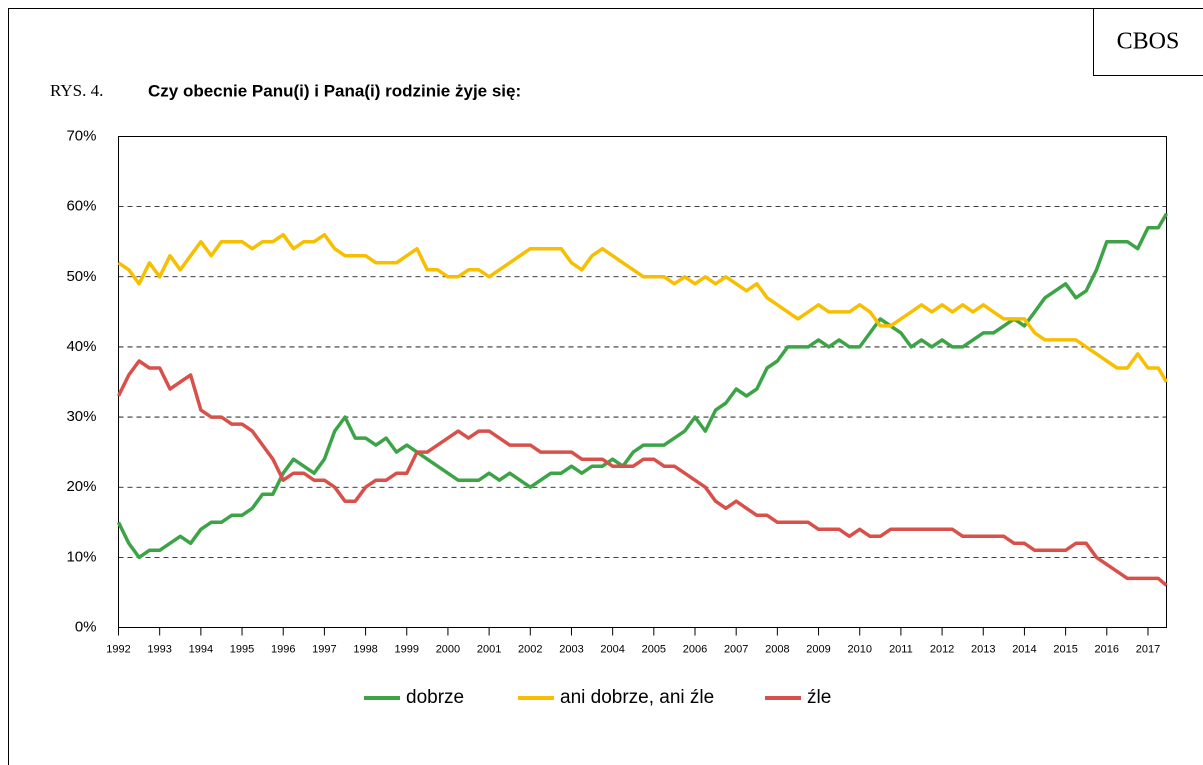 This screenshot has height=765, width=1203. I want to click on x-tick-label: 2015, so click(1065, 649).